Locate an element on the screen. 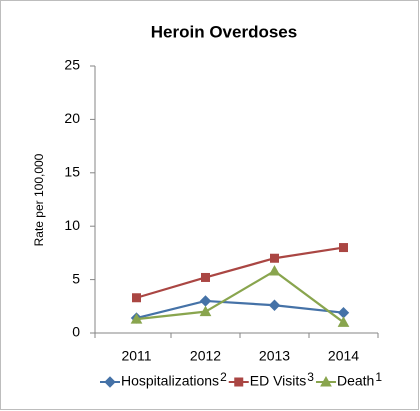  legend-footnote: 3 is located at coordinates (310, 377).